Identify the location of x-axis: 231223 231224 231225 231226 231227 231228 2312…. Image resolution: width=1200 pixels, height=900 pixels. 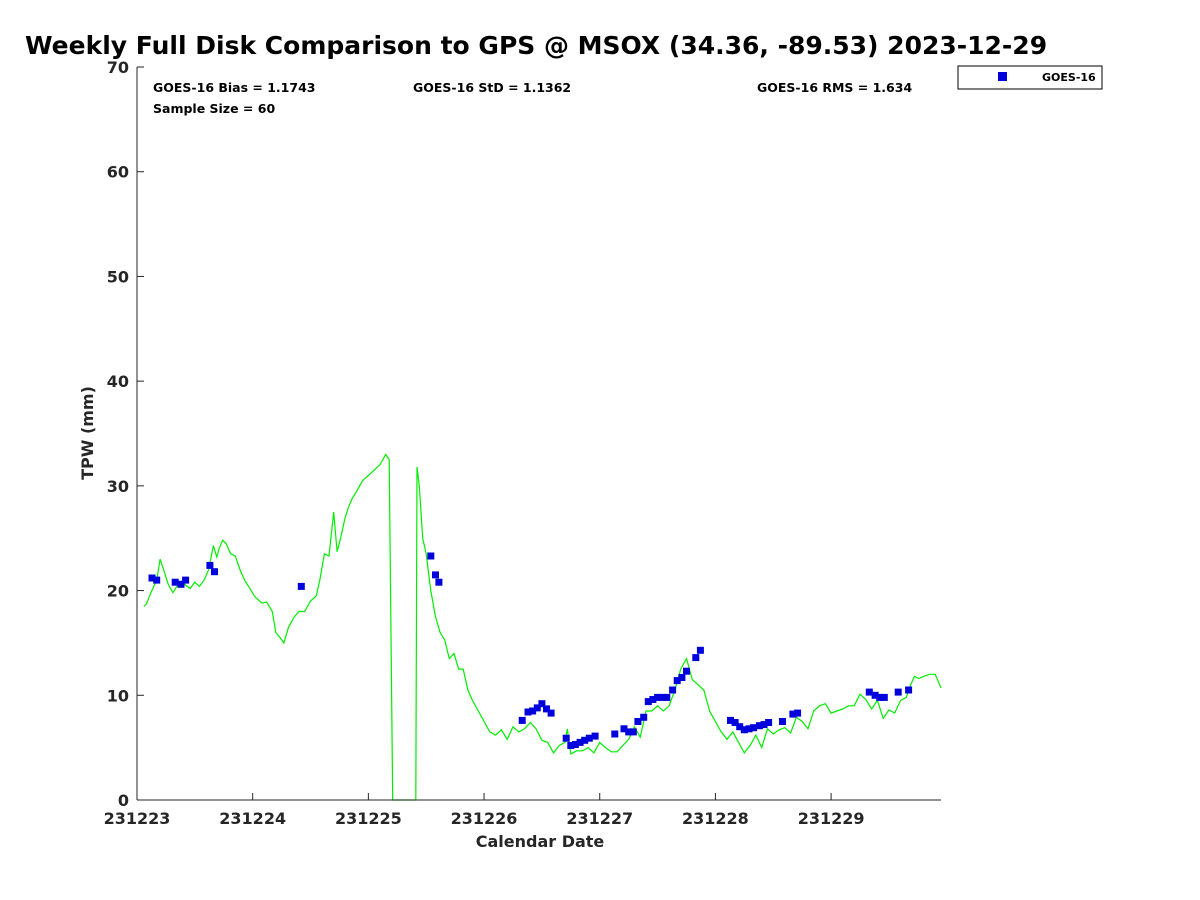
(522, 810).